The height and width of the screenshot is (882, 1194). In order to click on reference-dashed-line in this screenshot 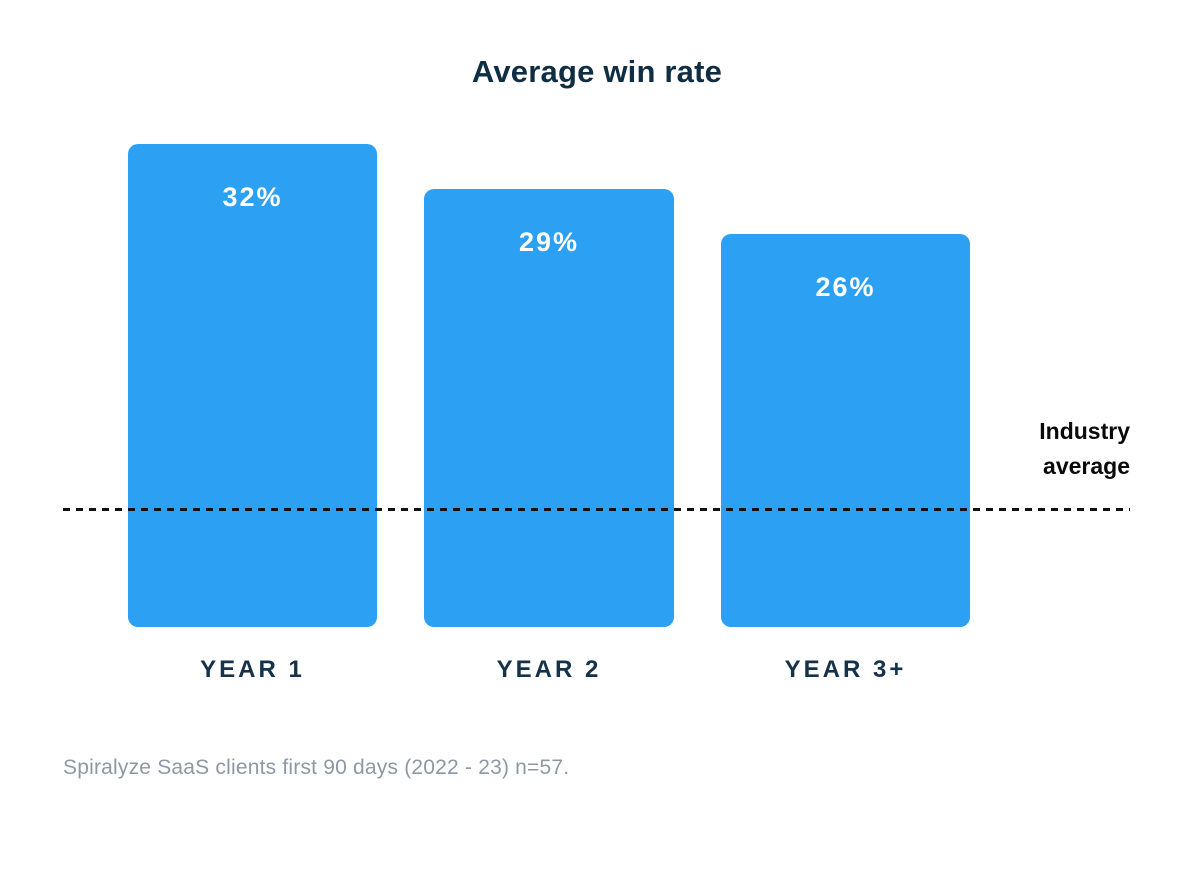, I will do `click(596, 509)`.